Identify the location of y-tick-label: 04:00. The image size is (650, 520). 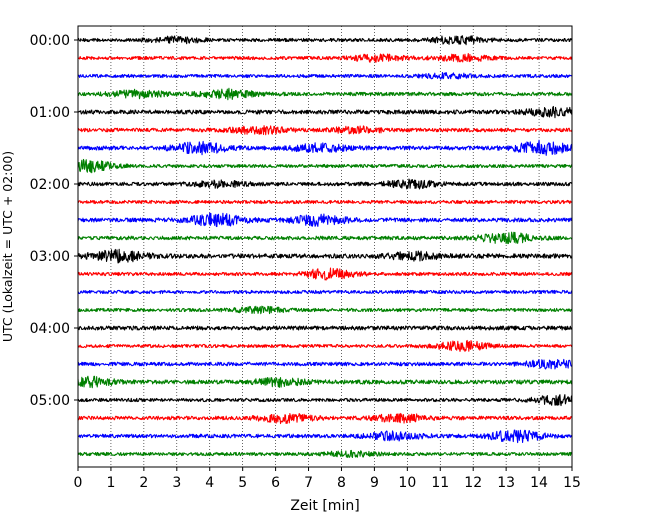
(50, 329).